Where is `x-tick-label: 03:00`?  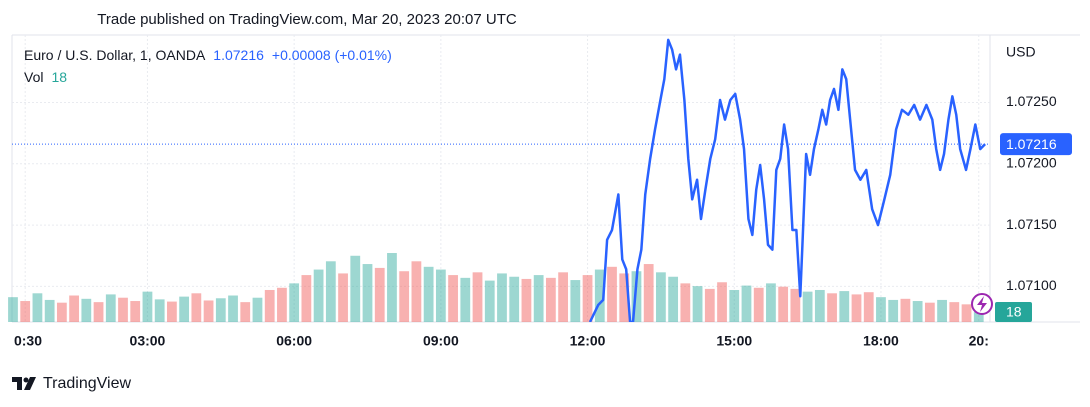 x-tick-label: 03:00 is located at coordinates (148, 341).